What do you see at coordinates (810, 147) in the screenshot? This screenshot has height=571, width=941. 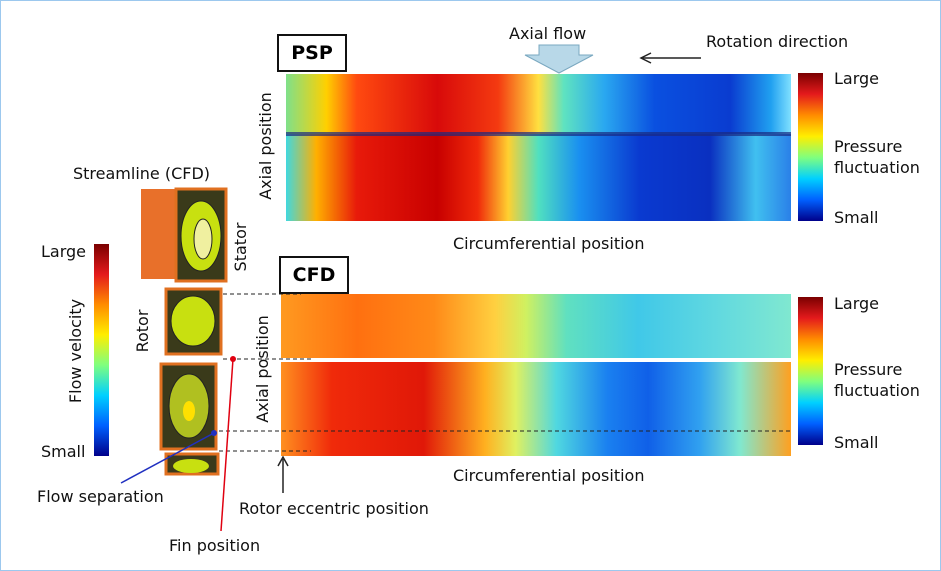 I see `psp-colorbar` at bounding box center [810, 147].